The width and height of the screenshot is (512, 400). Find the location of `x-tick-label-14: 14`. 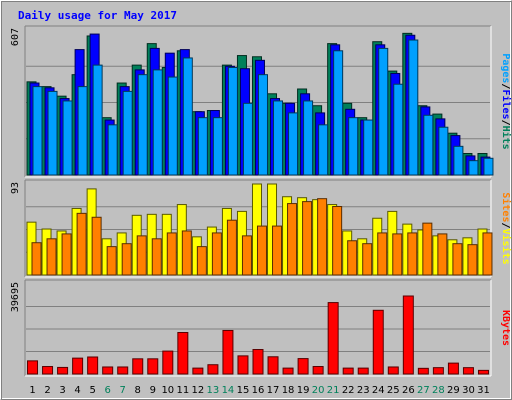

x-tick-label-14: 14 is located at coordinates (228, 390).